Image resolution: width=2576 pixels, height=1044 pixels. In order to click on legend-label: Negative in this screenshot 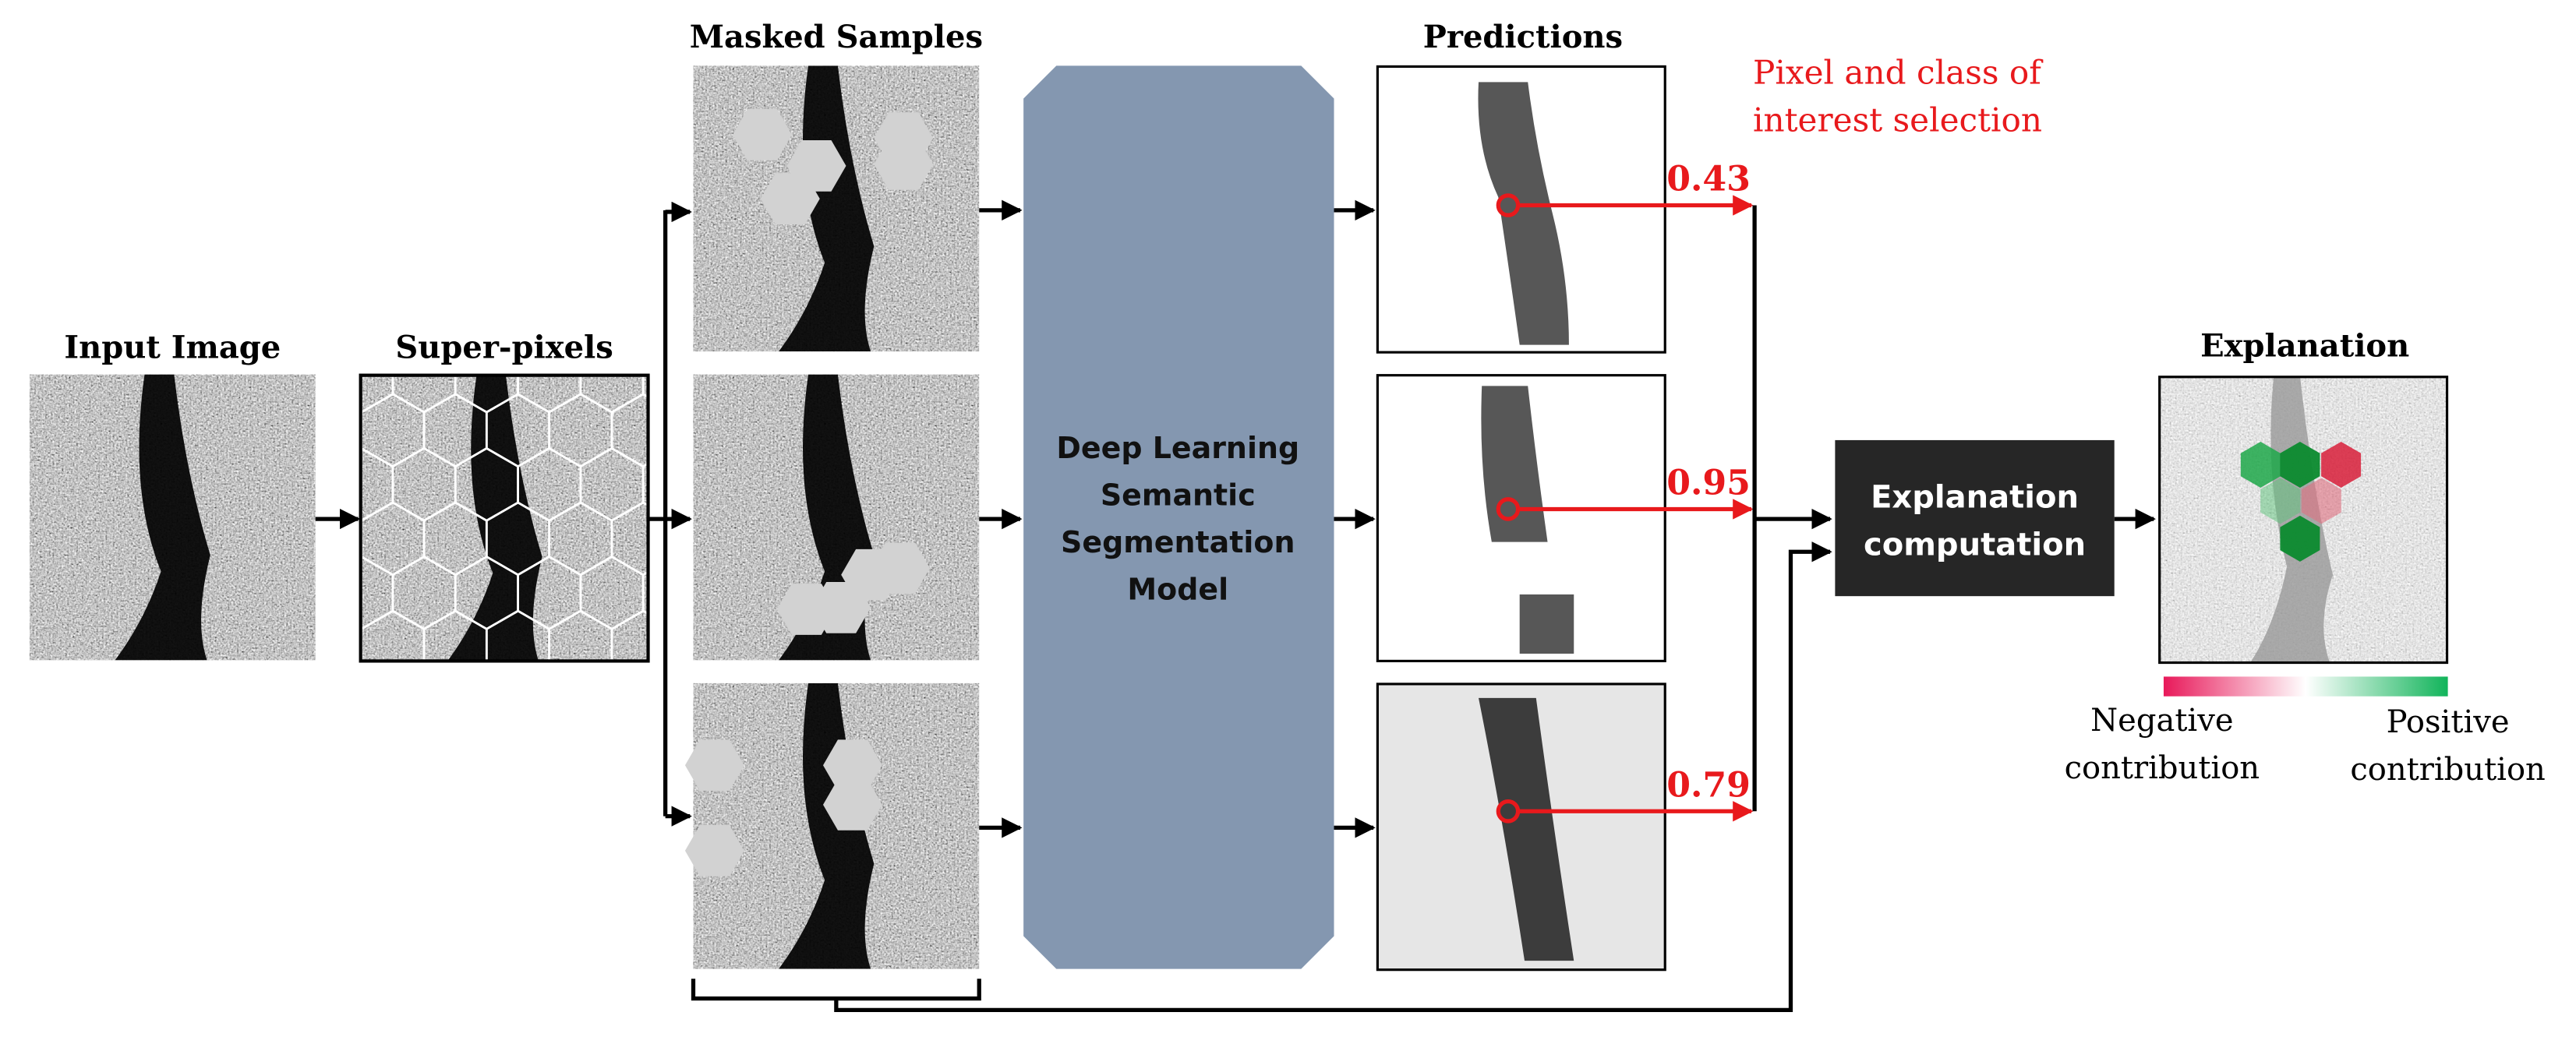, I will do `click(2161, 721)`.